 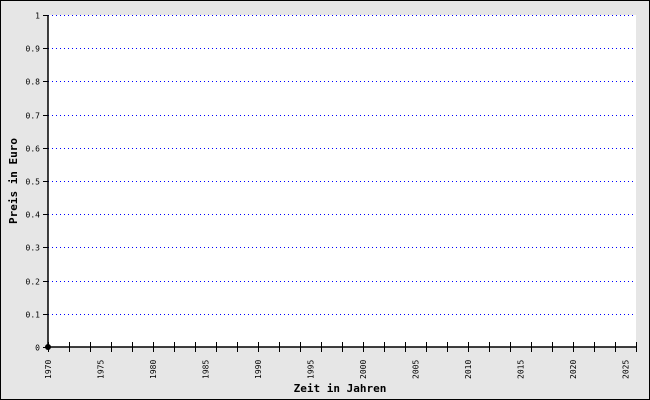 What do you see at coordinates (206, 369) in the screenshot?
I see `x-tick-label: 1985` at bounding box center [206, 369].